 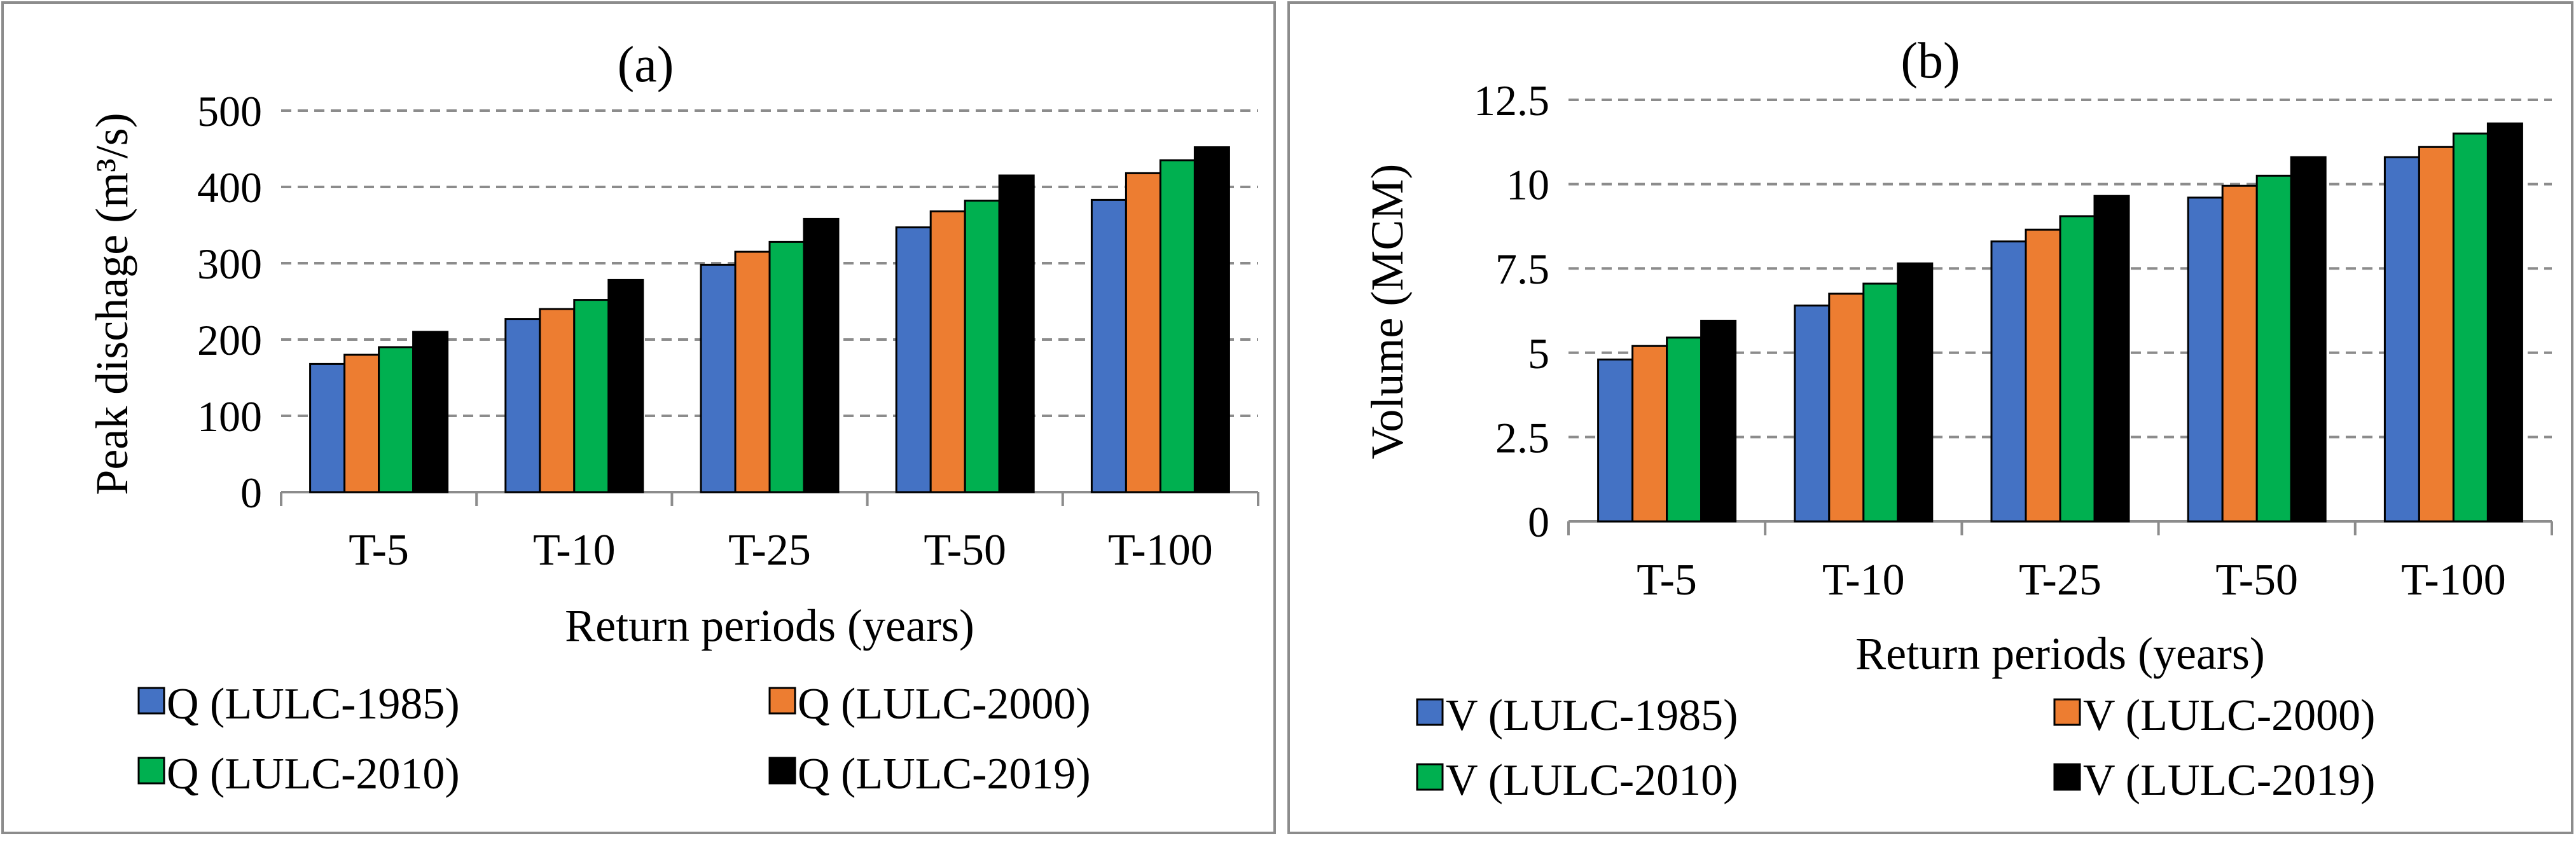 What do you see at coordinates (112, 304) in the screenshot?
I see `y-axis-label: Peak dischage (m³/s)` at bounding box center [112, 304].